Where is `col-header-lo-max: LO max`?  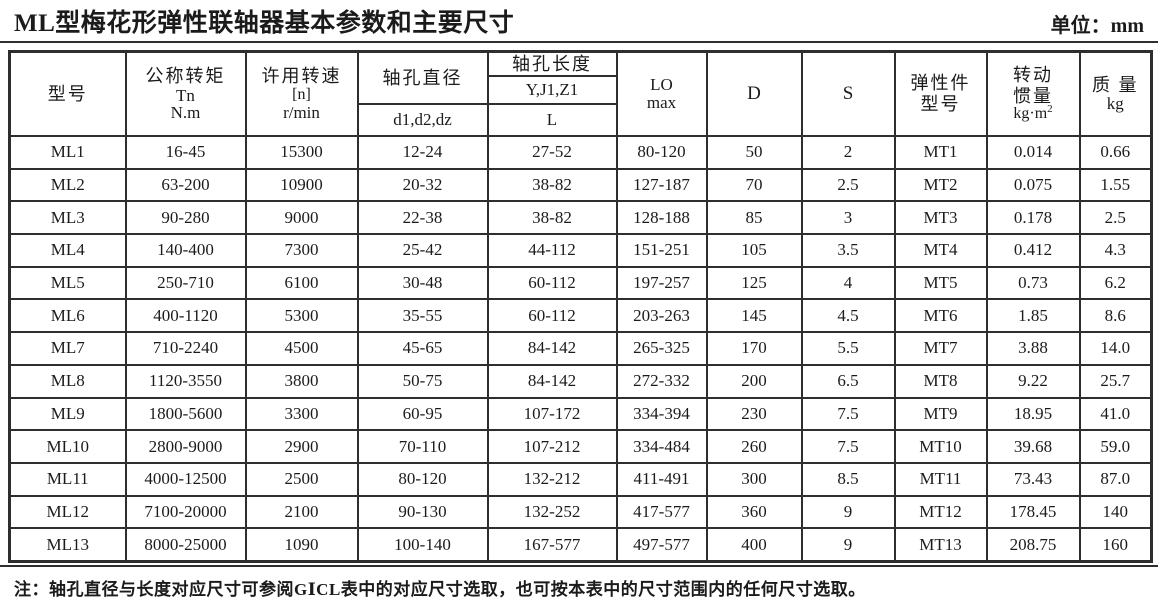
col-header-lo-max: LO max is located at coordinates (661, 93).